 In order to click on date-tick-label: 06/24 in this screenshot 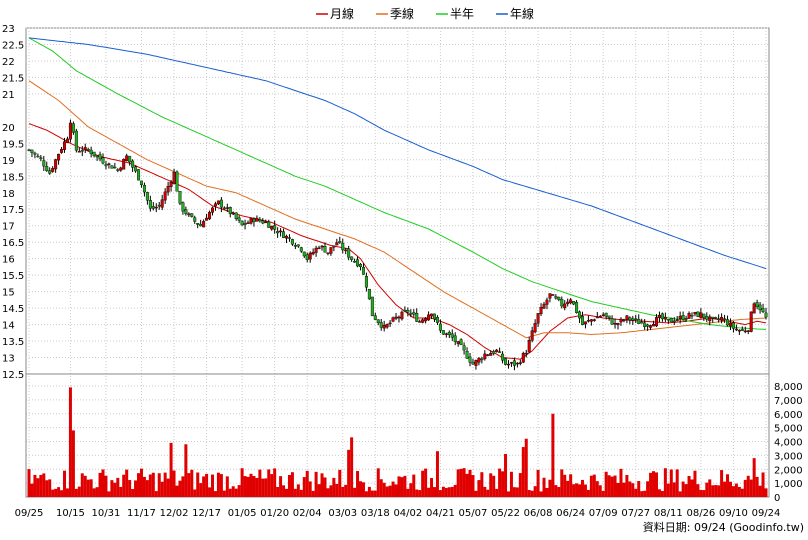, I will do `click(570, 513)`.